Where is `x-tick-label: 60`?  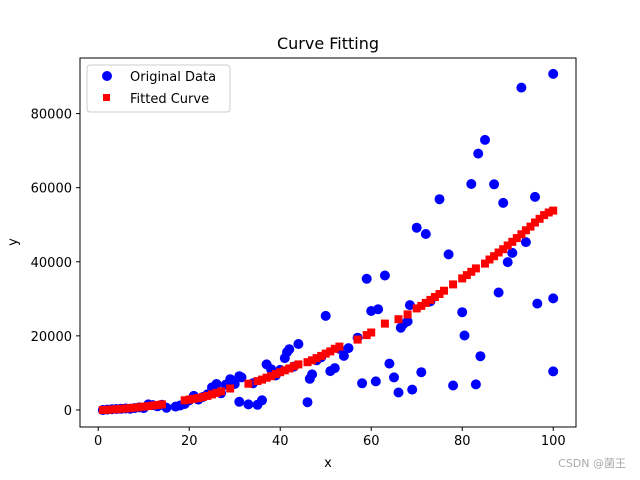
x-tick-label: 60 is located at coordinates (371, 441).